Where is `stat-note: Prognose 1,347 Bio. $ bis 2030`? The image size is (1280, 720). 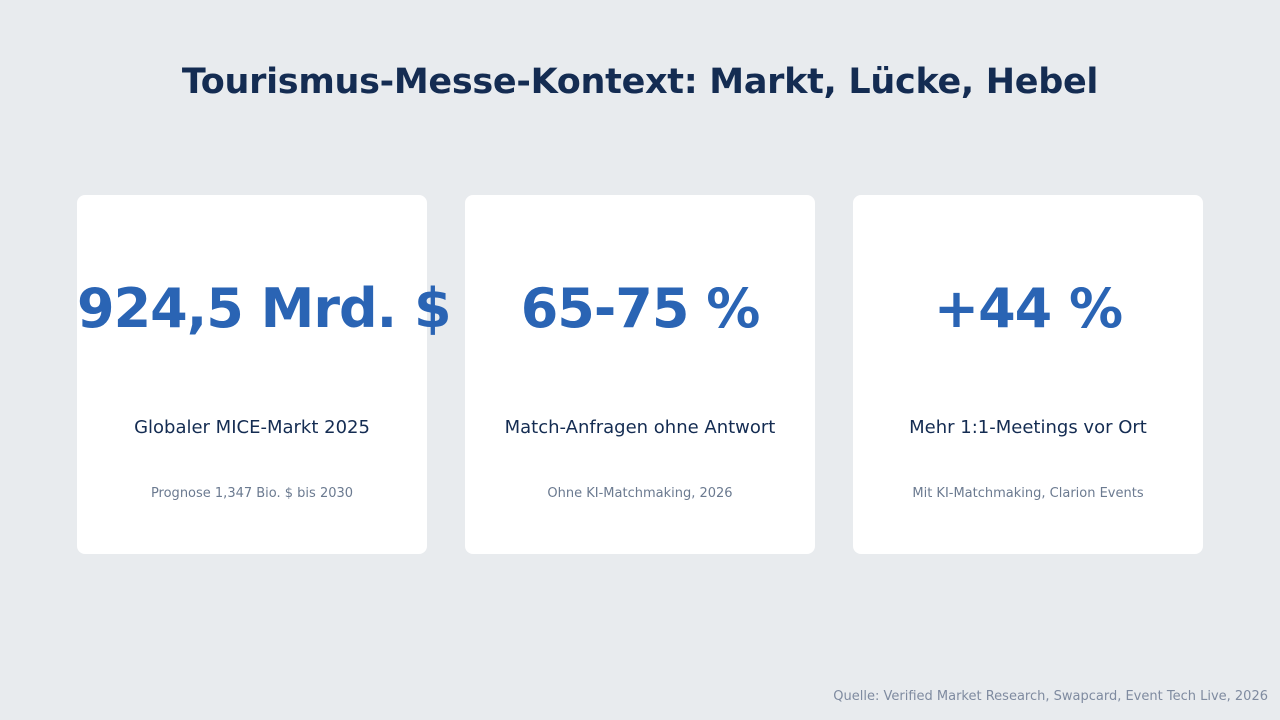
stat-note: Prognose 1,347 Bio. $ bis 2030 is located at coordinates (252, 493).